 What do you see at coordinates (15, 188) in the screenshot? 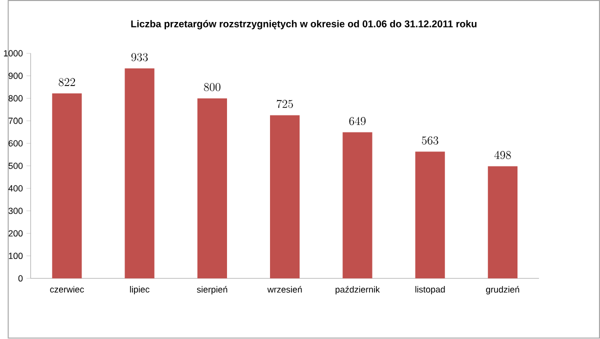
I see `y-tick-label: 400` at bounding box center [15, 188].